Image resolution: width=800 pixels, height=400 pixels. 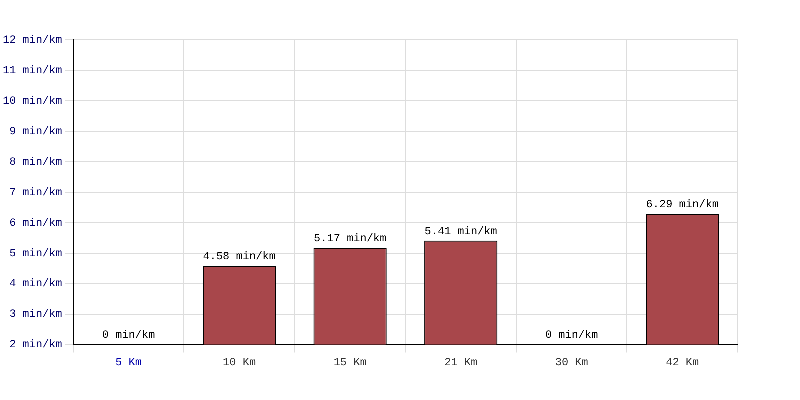 I want to click on data-label: 6.29 min/km, so click(x=683, y=205).